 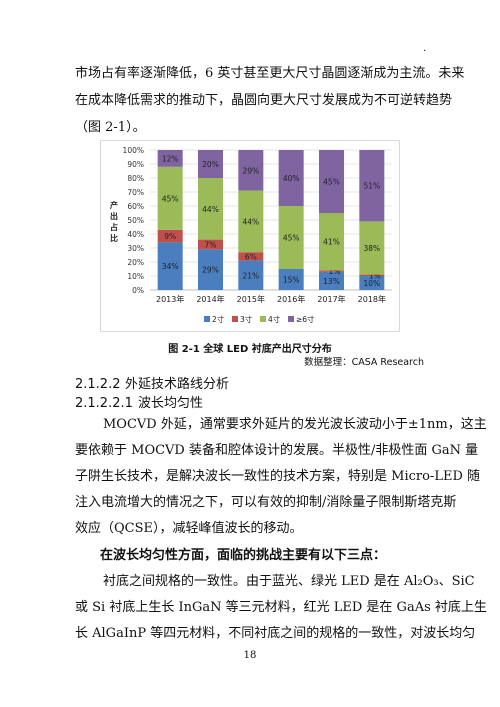 I want to click on data-label: 10%, so click(x=371, y=283).